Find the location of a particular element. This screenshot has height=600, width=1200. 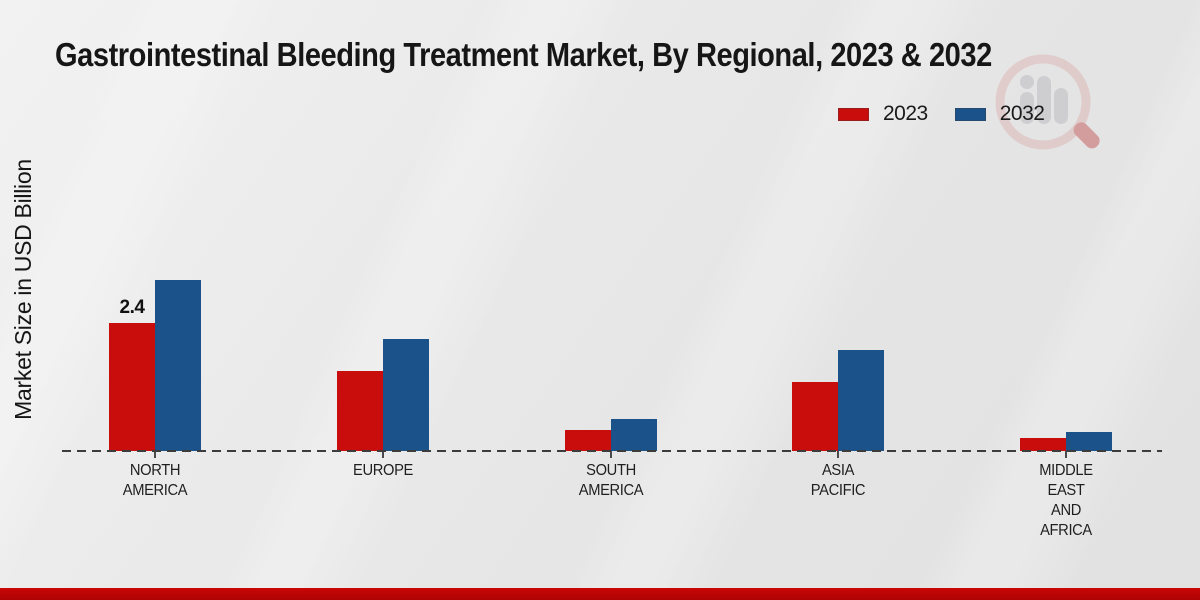

category-label-asia-pacific: ASIA PACIFIC is located at coordinates (838, 480).